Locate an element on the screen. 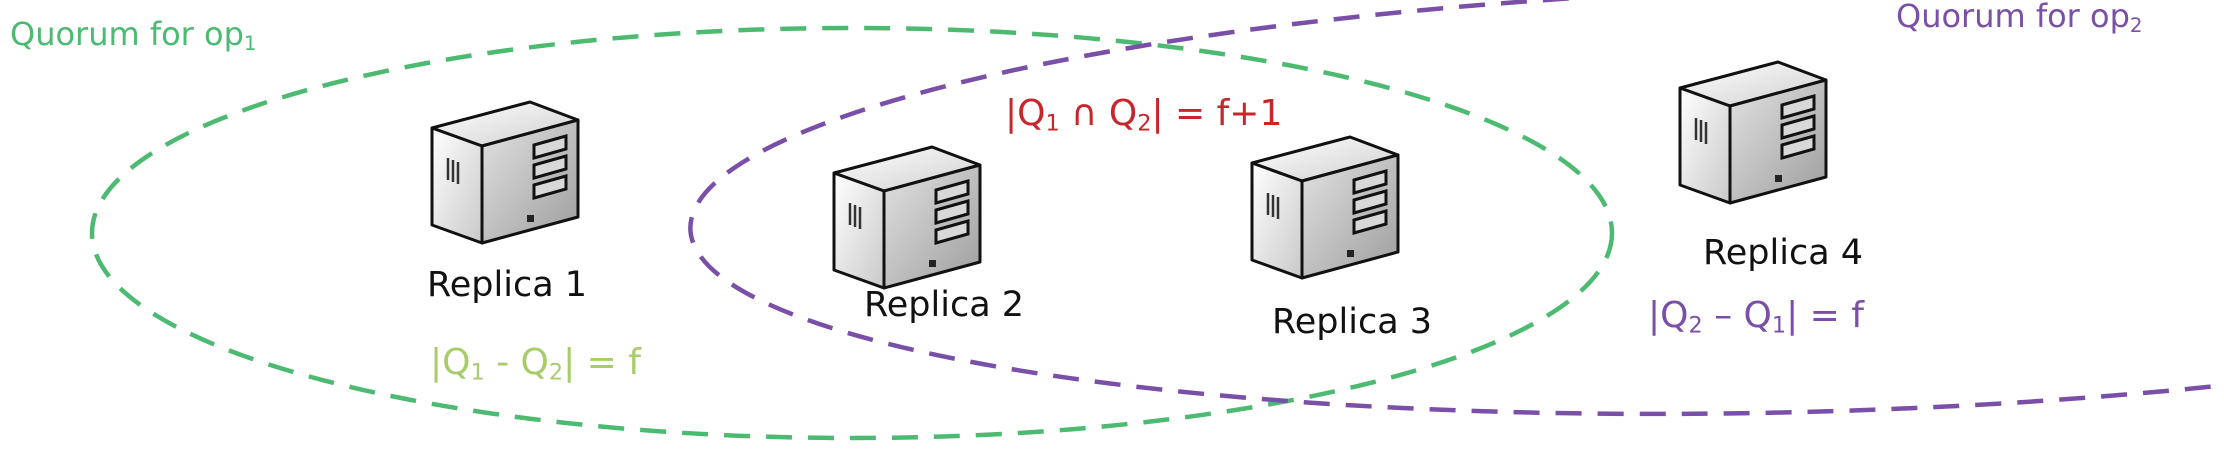 This screenshot has height=458, width=2224. replica-3-server-icon is located at coordinates (1325, 207).